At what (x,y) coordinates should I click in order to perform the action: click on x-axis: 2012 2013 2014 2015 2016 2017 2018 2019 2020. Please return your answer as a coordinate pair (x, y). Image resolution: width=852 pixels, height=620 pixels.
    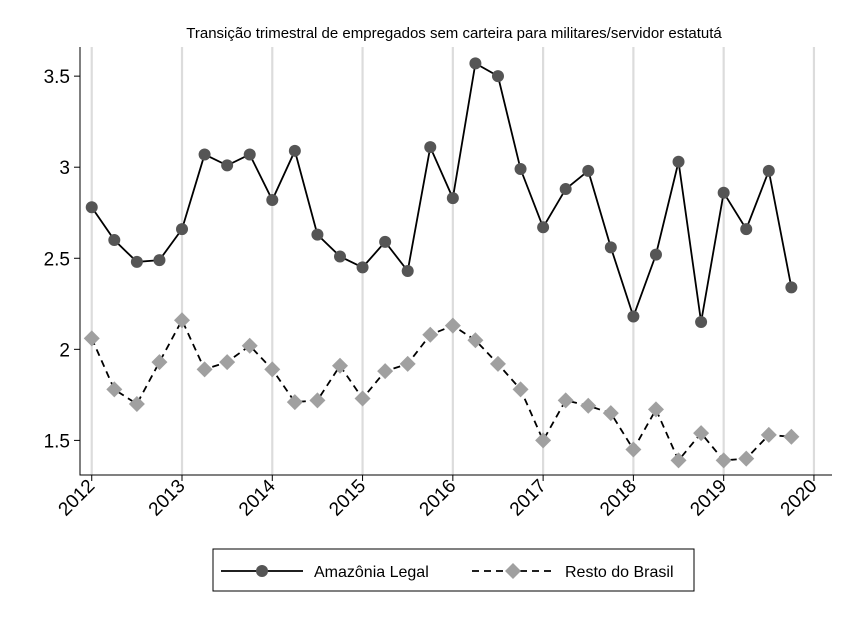
    Looking at the image, I should click on (438, 498).